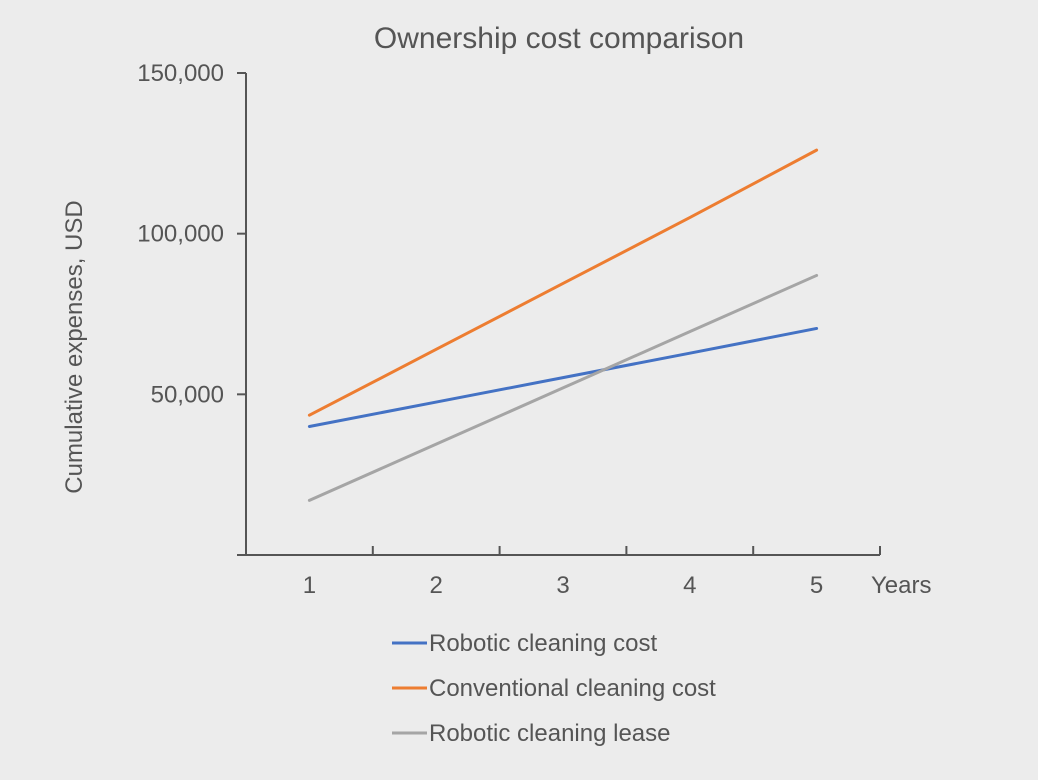  Describe the element at coordinates (180, 73) in the screenshot. I see `y-tick-label: 150,000` at that location.